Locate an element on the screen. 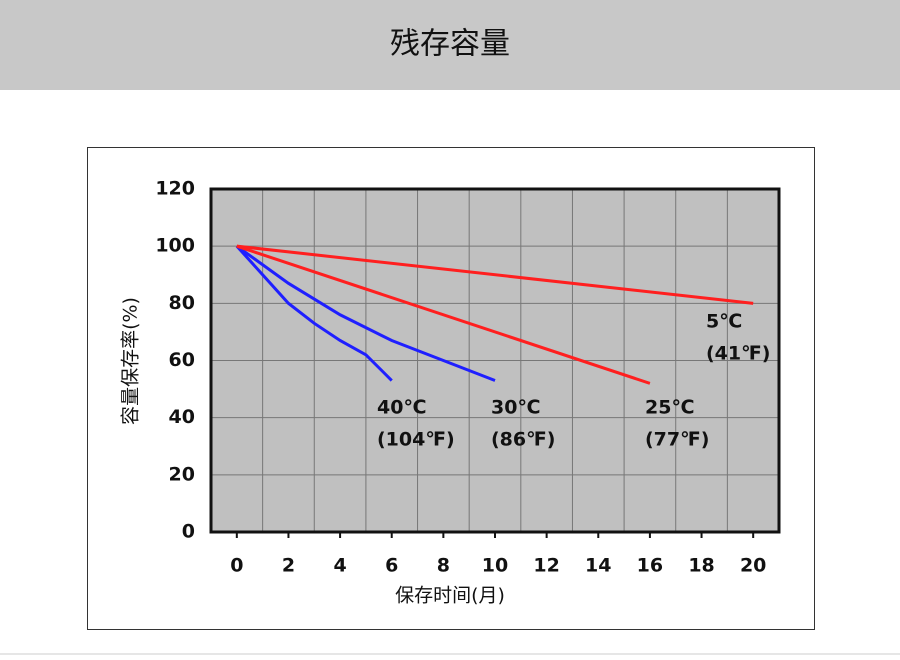  y-tick-label: 40 is located at coordinates (182, 417).